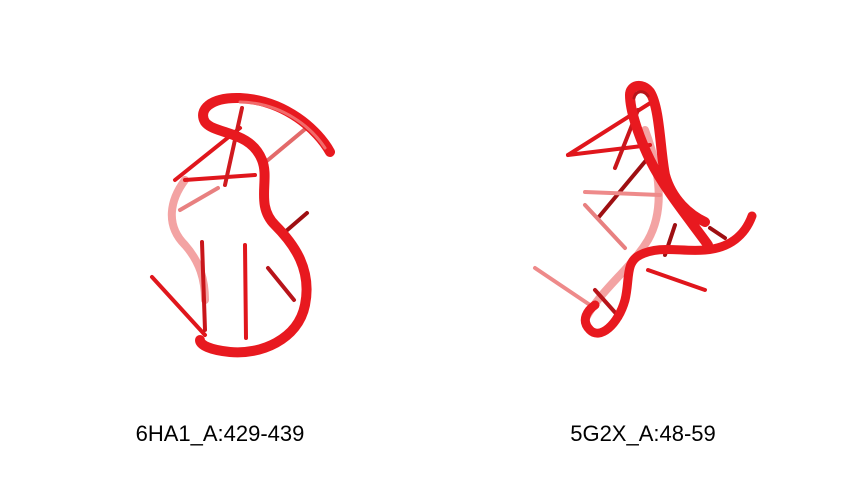  What do you see at coordinates (641, 95) in the screenshot?
I see `backbone-highlight` at bounding box center [641, 95].